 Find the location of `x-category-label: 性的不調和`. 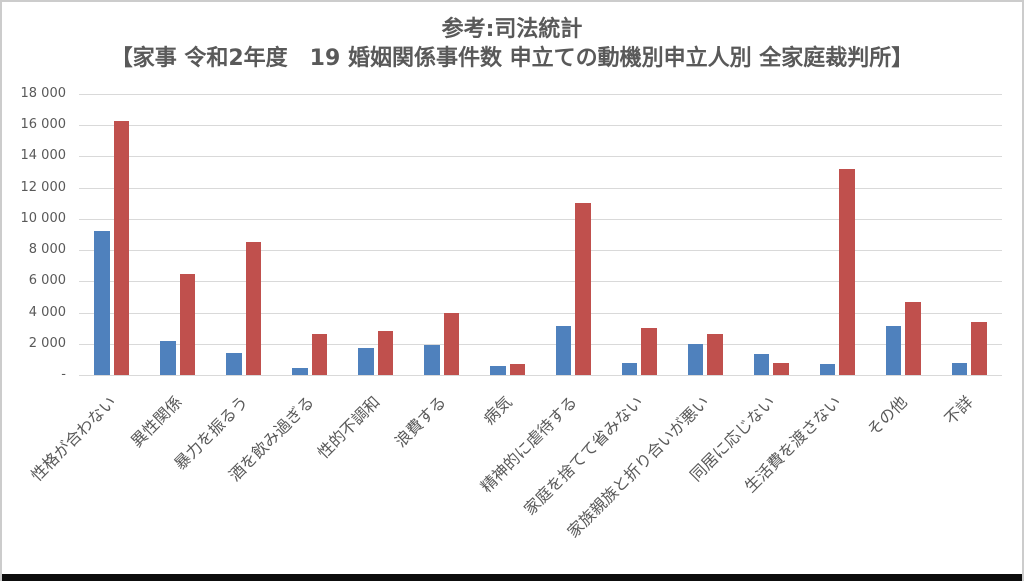

x-category-label: 性的不調和 is located at coordinates (348, 427).